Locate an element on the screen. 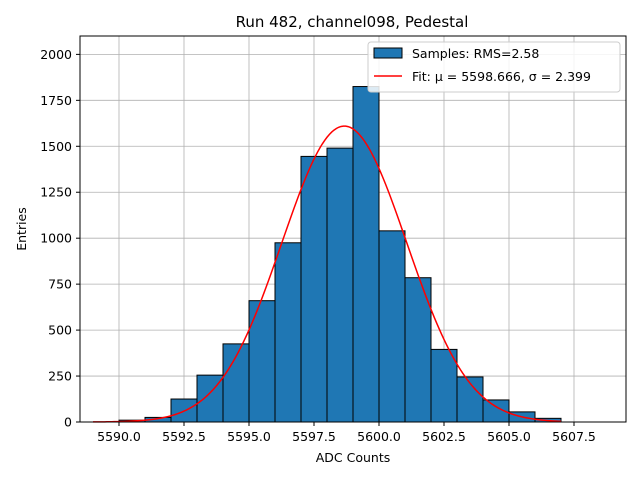  x-tick-label: 5607.5 is located at coordinates (574, 436).